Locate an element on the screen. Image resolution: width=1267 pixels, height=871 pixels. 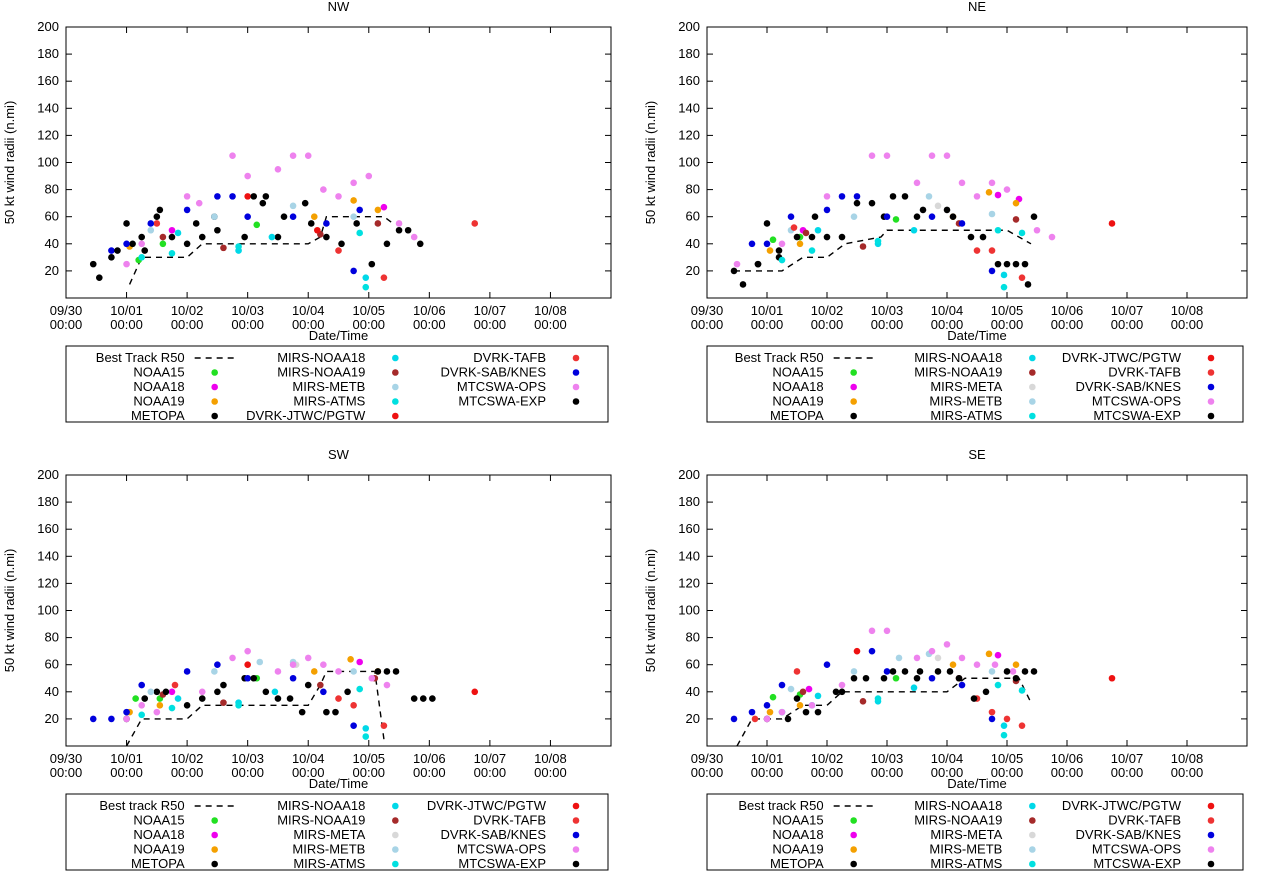
legend-marker-dvrk-jtwc-pgtw is located at coordinates (1211, 806).